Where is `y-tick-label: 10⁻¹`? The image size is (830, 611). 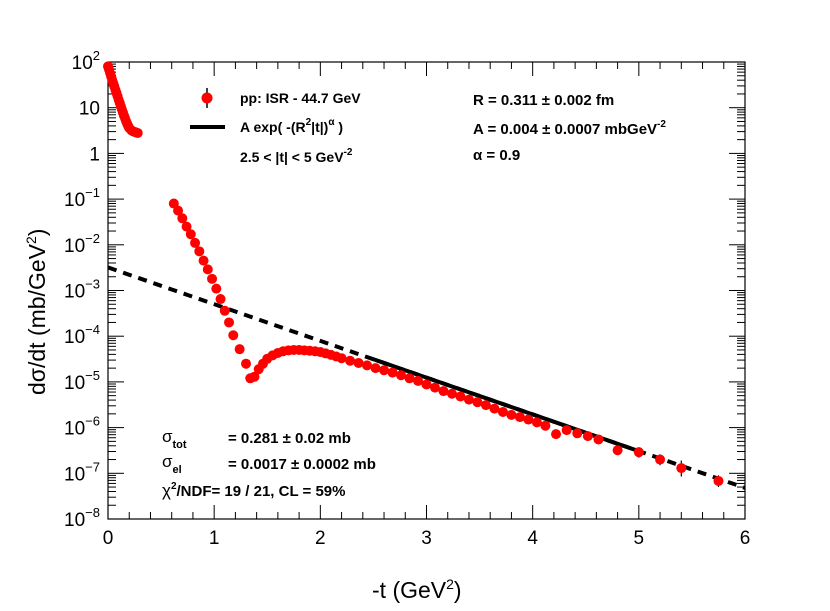
y-tick-label: 10⁻¹ is located at coordinates (82, 198).